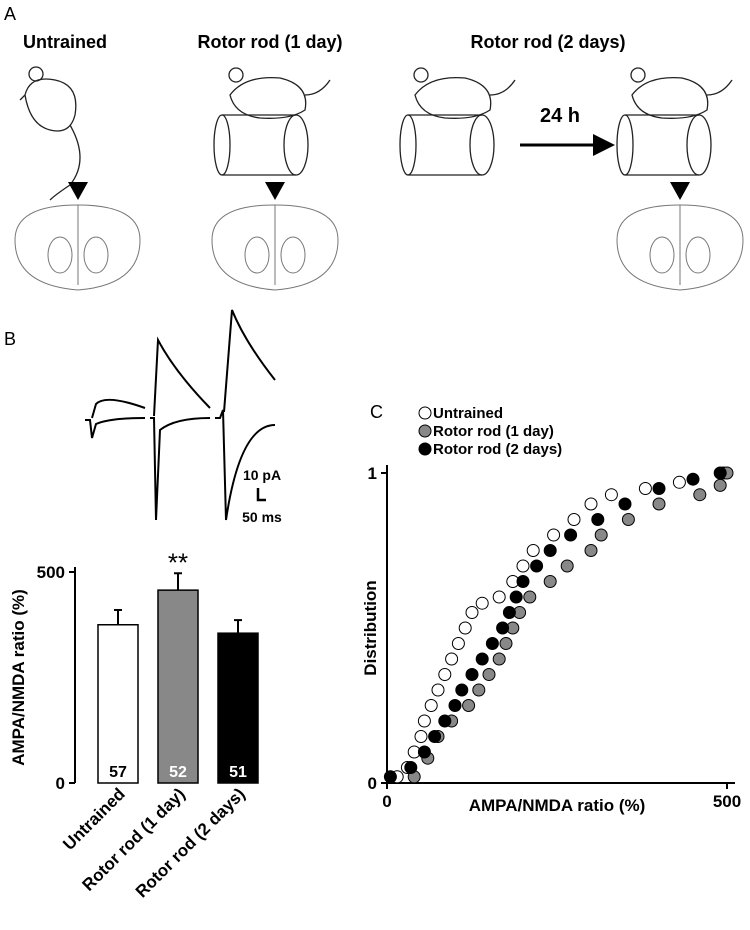 The image size is (750, 930). Describe the element at coordinates (65, 42) in the screenshot. I see `group-title: Untrained` at that location.